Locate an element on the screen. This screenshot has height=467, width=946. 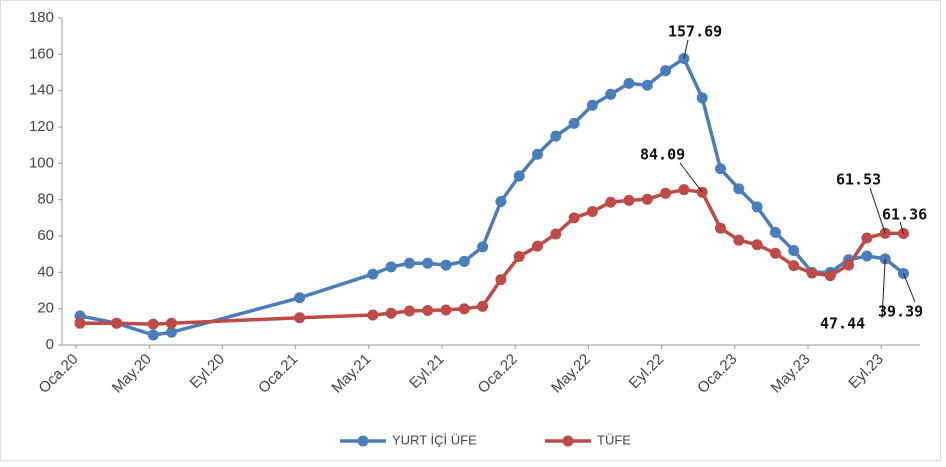
legend-label: YURT İÇİ ÜFE is located at coordinates (434, 439).